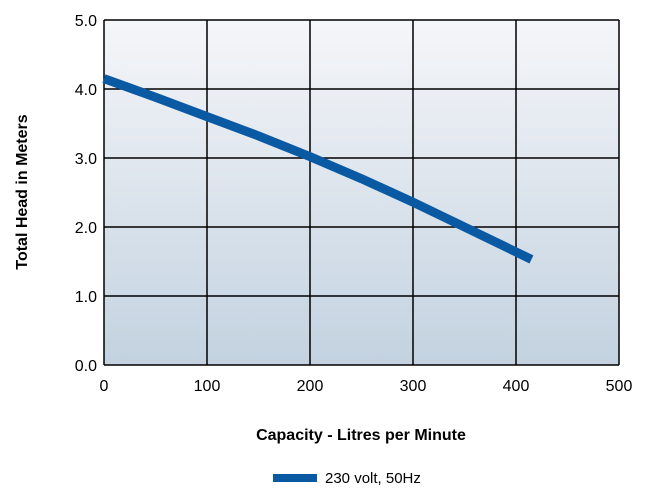  I want to click on y-tick-label: 1.0, so click(86, 297).